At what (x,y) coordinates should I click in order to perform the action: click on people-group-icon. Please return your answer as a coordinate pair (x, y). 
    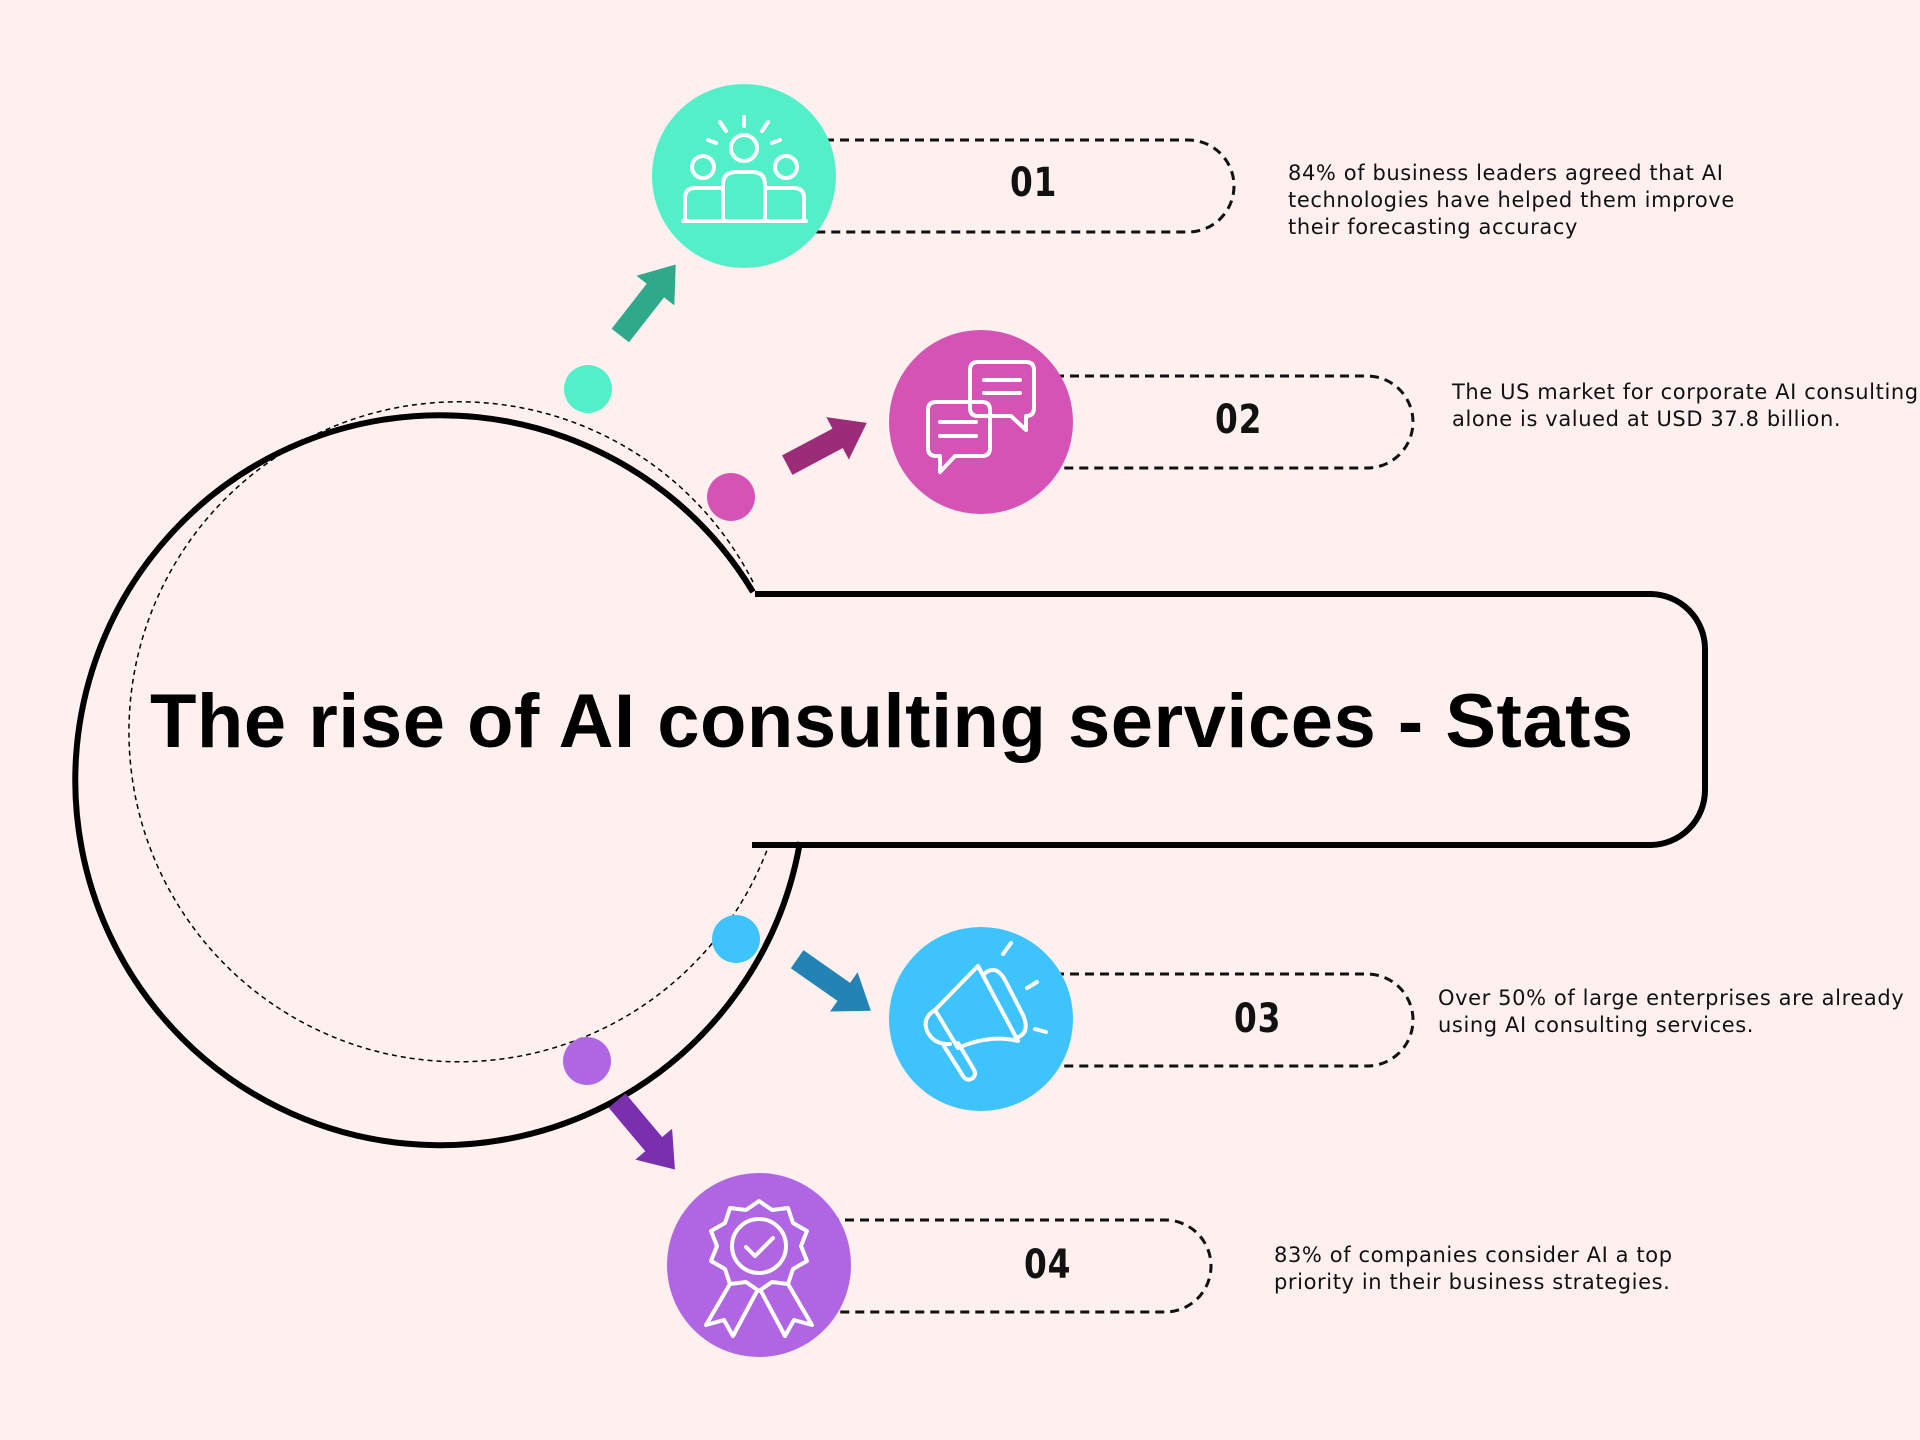
    Looking at the image, I should click on (744, 169).